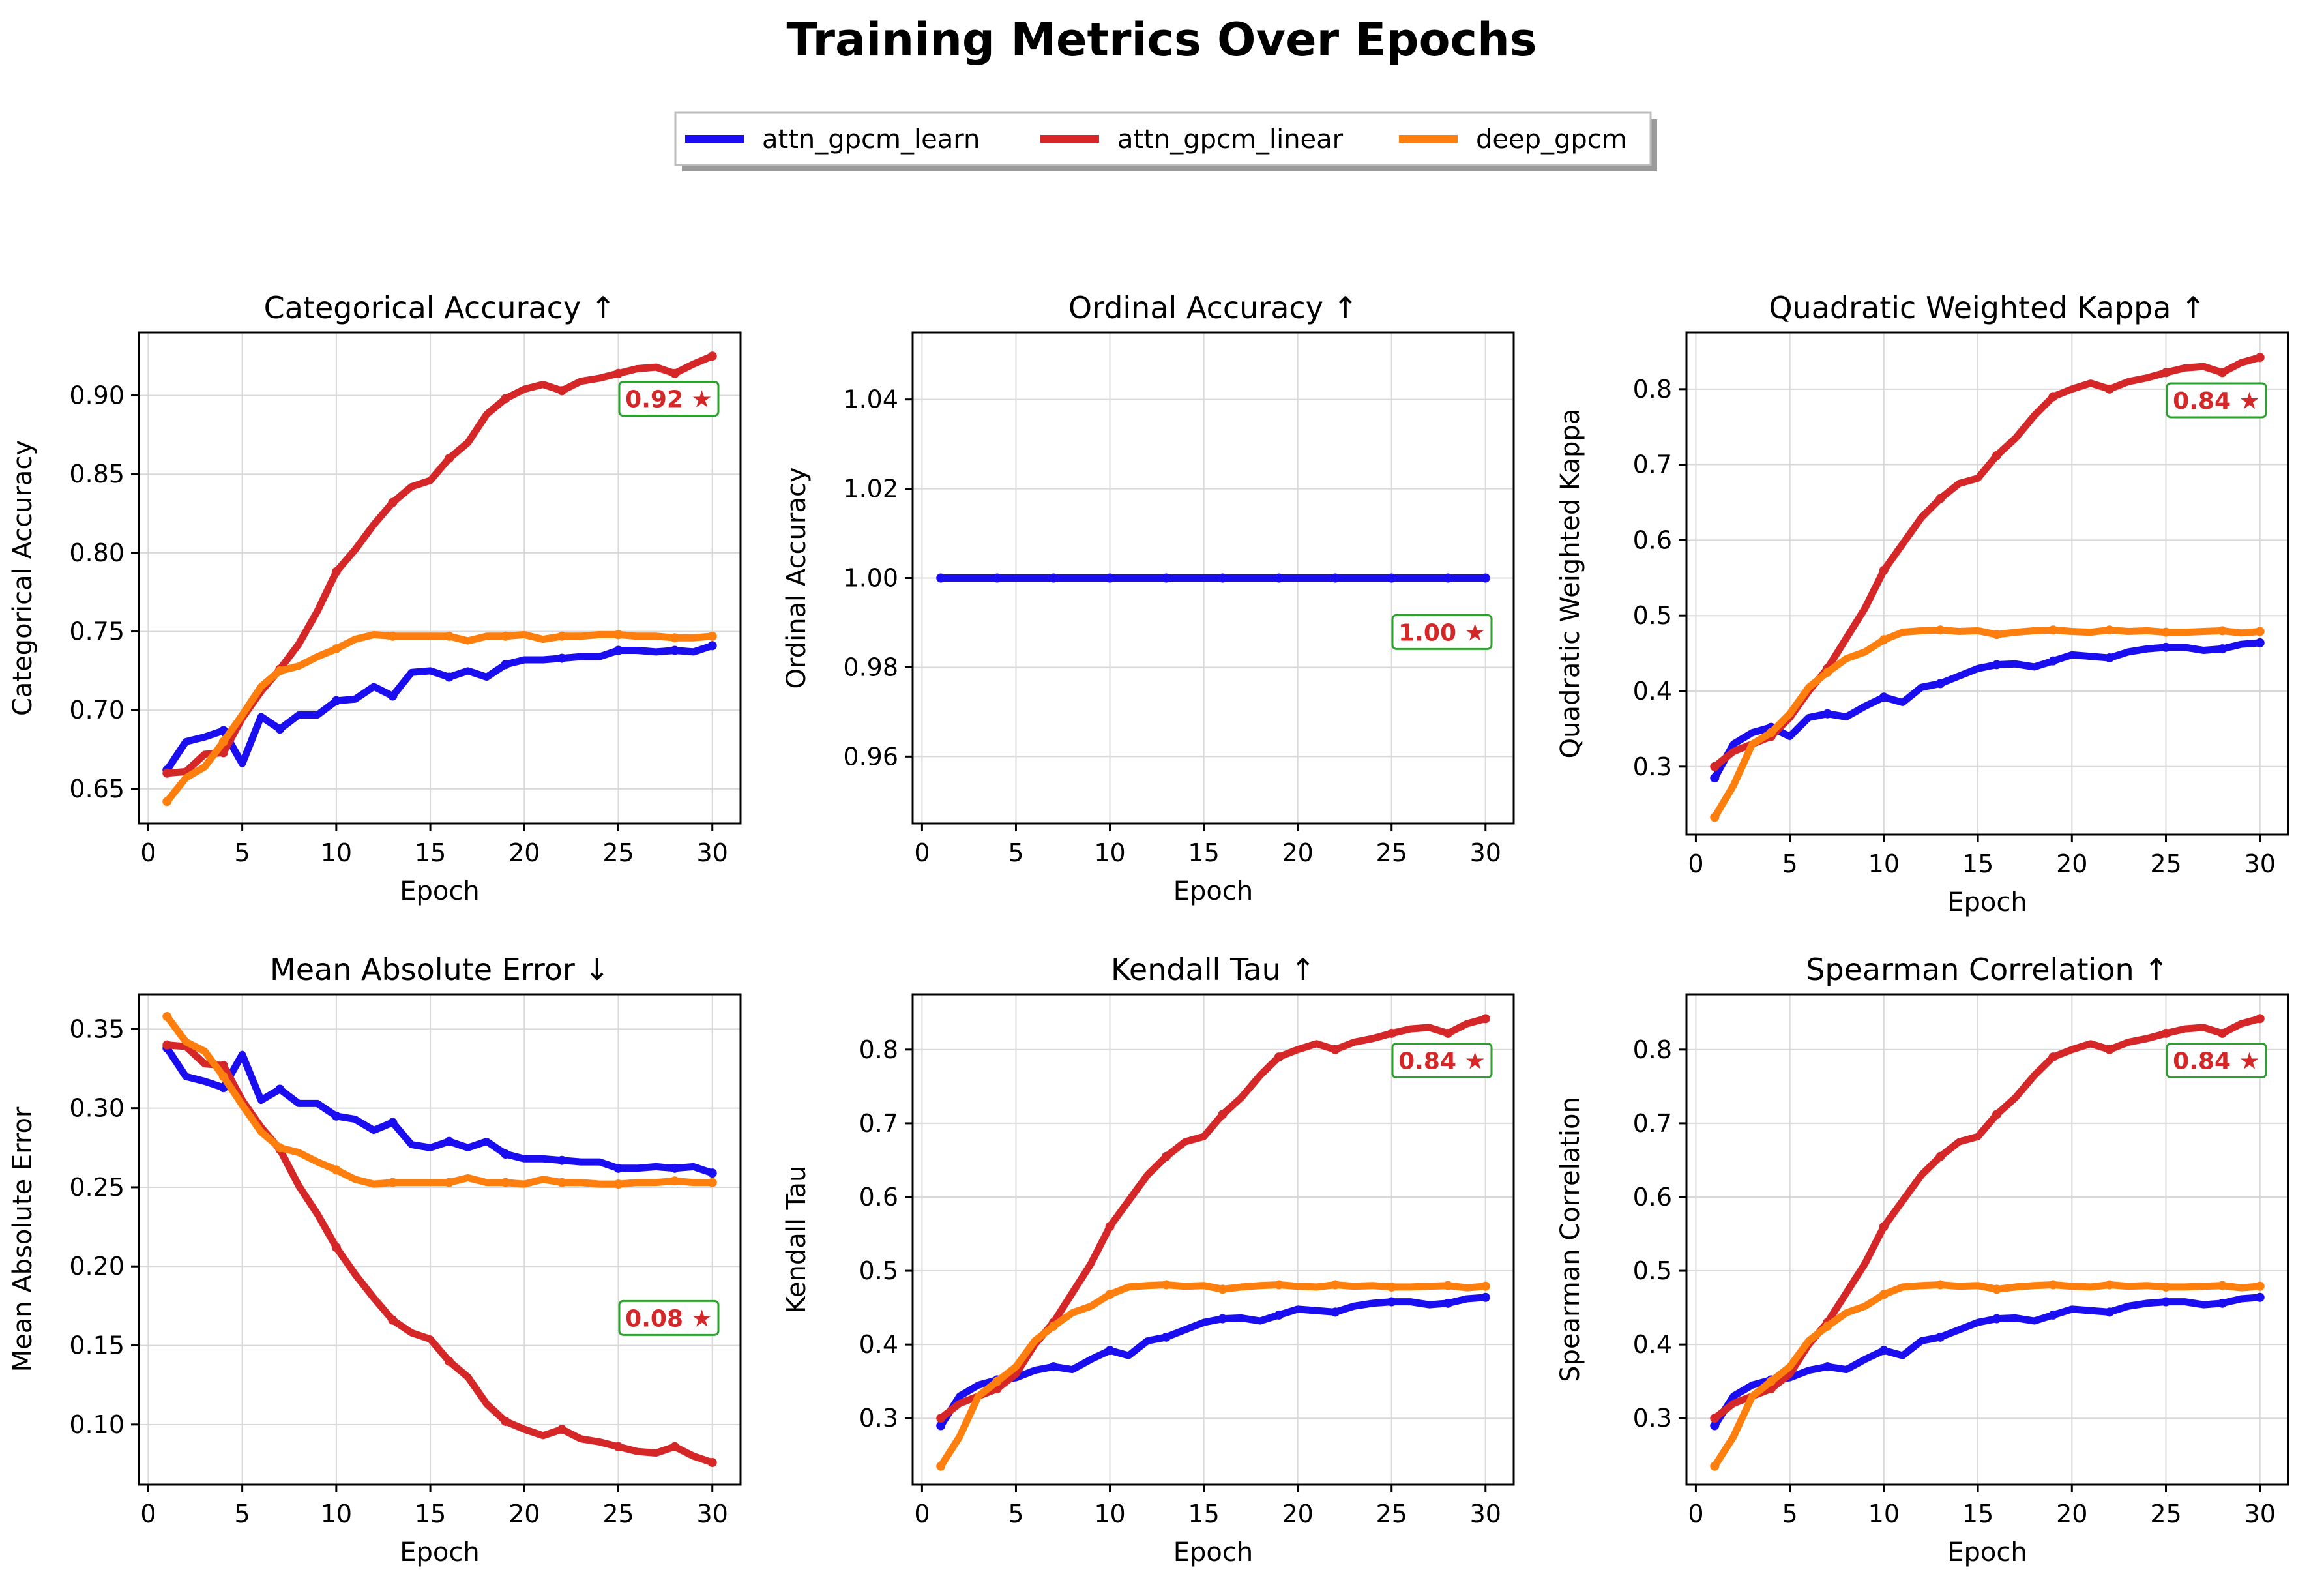 This screenshot has height=1587, width=2324. Describe the element at coordinates (1652, 1123) in the screenshot. I see `y-tick-label: 0.7` at that location.